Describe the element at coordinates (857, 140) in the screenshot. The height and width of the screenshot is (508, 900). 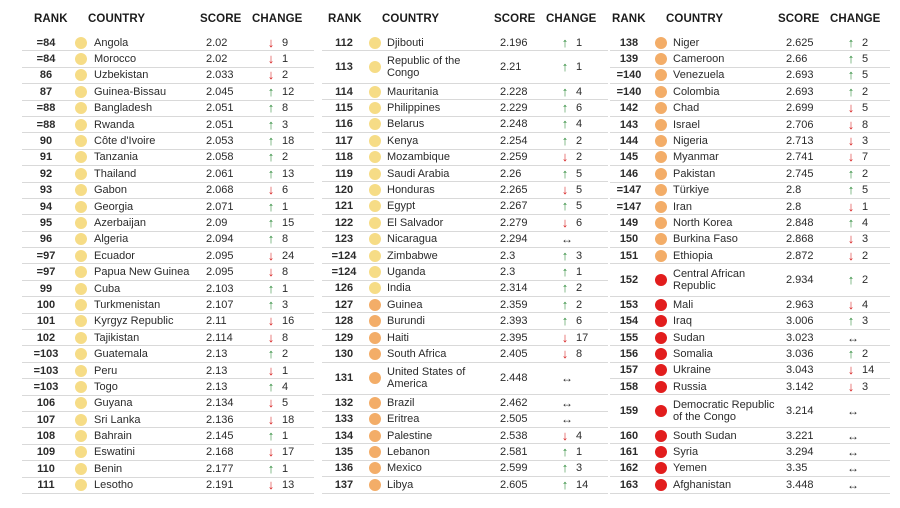
I see `change-cell: ↓ 3` at that location.